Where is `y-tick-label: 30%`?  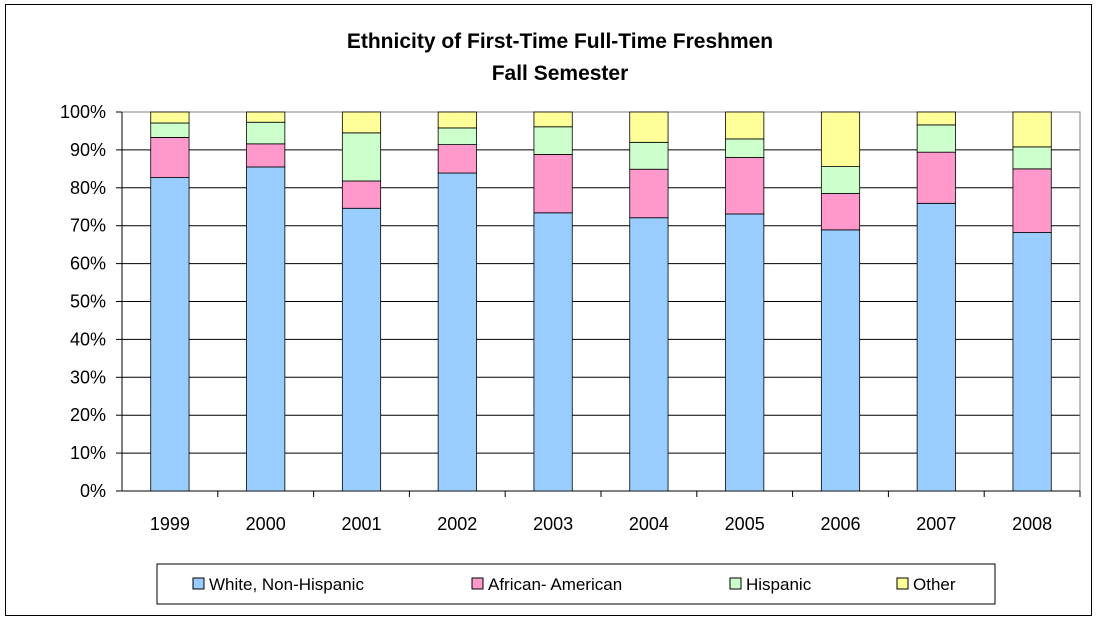 y-tick-label: 30% is located at coordinates (88, 377).